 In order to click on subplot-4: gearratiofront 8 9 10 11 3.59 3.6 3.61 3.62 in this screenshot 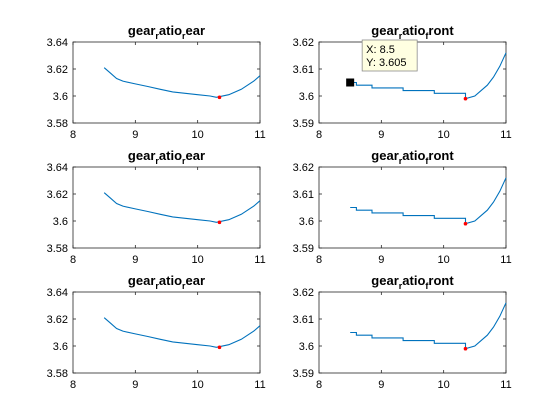, I will do `click(402, 207)`.